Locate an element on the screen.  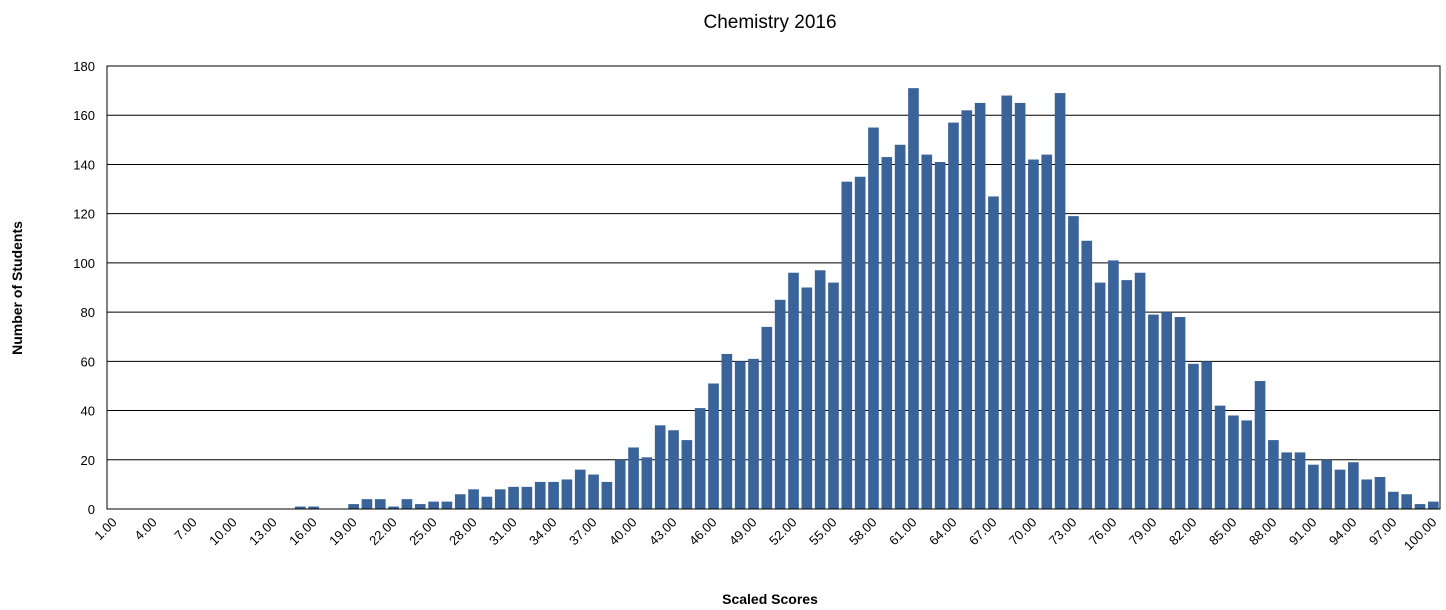
y-tick-label: 160 is located at coordinates (84, 115).